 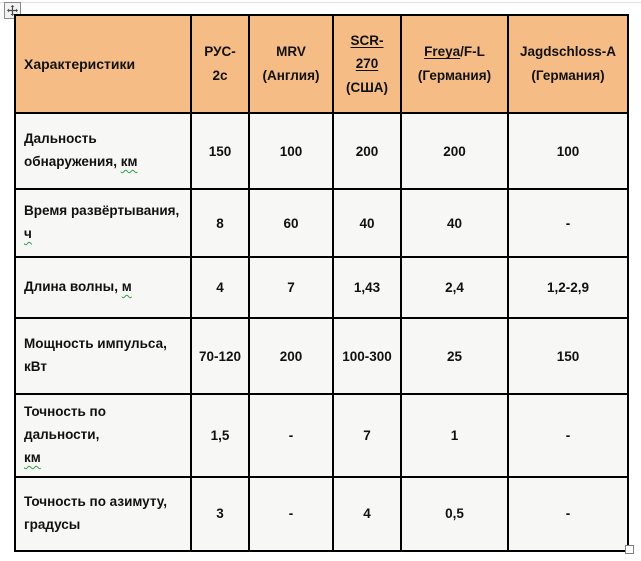 I want to click on cell-value: 1,2-2,9, so click(x=568, y=287).